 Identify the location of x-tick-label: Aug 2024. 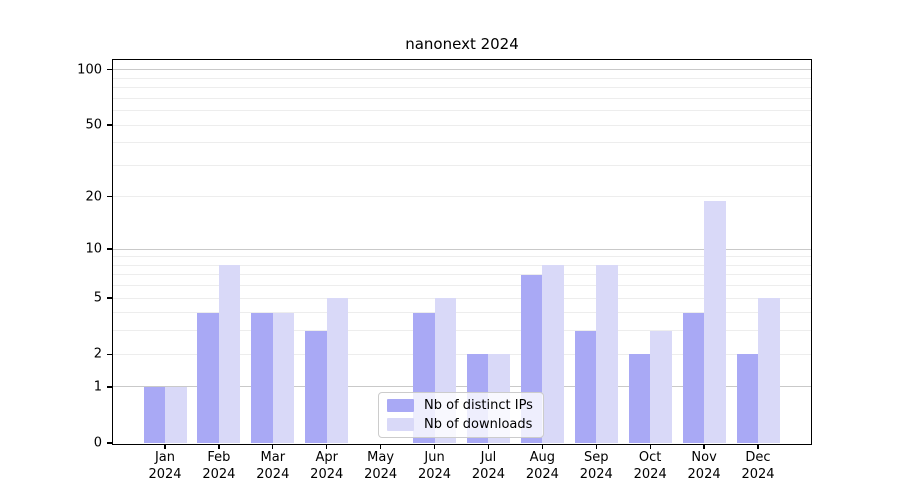
(542, 466).